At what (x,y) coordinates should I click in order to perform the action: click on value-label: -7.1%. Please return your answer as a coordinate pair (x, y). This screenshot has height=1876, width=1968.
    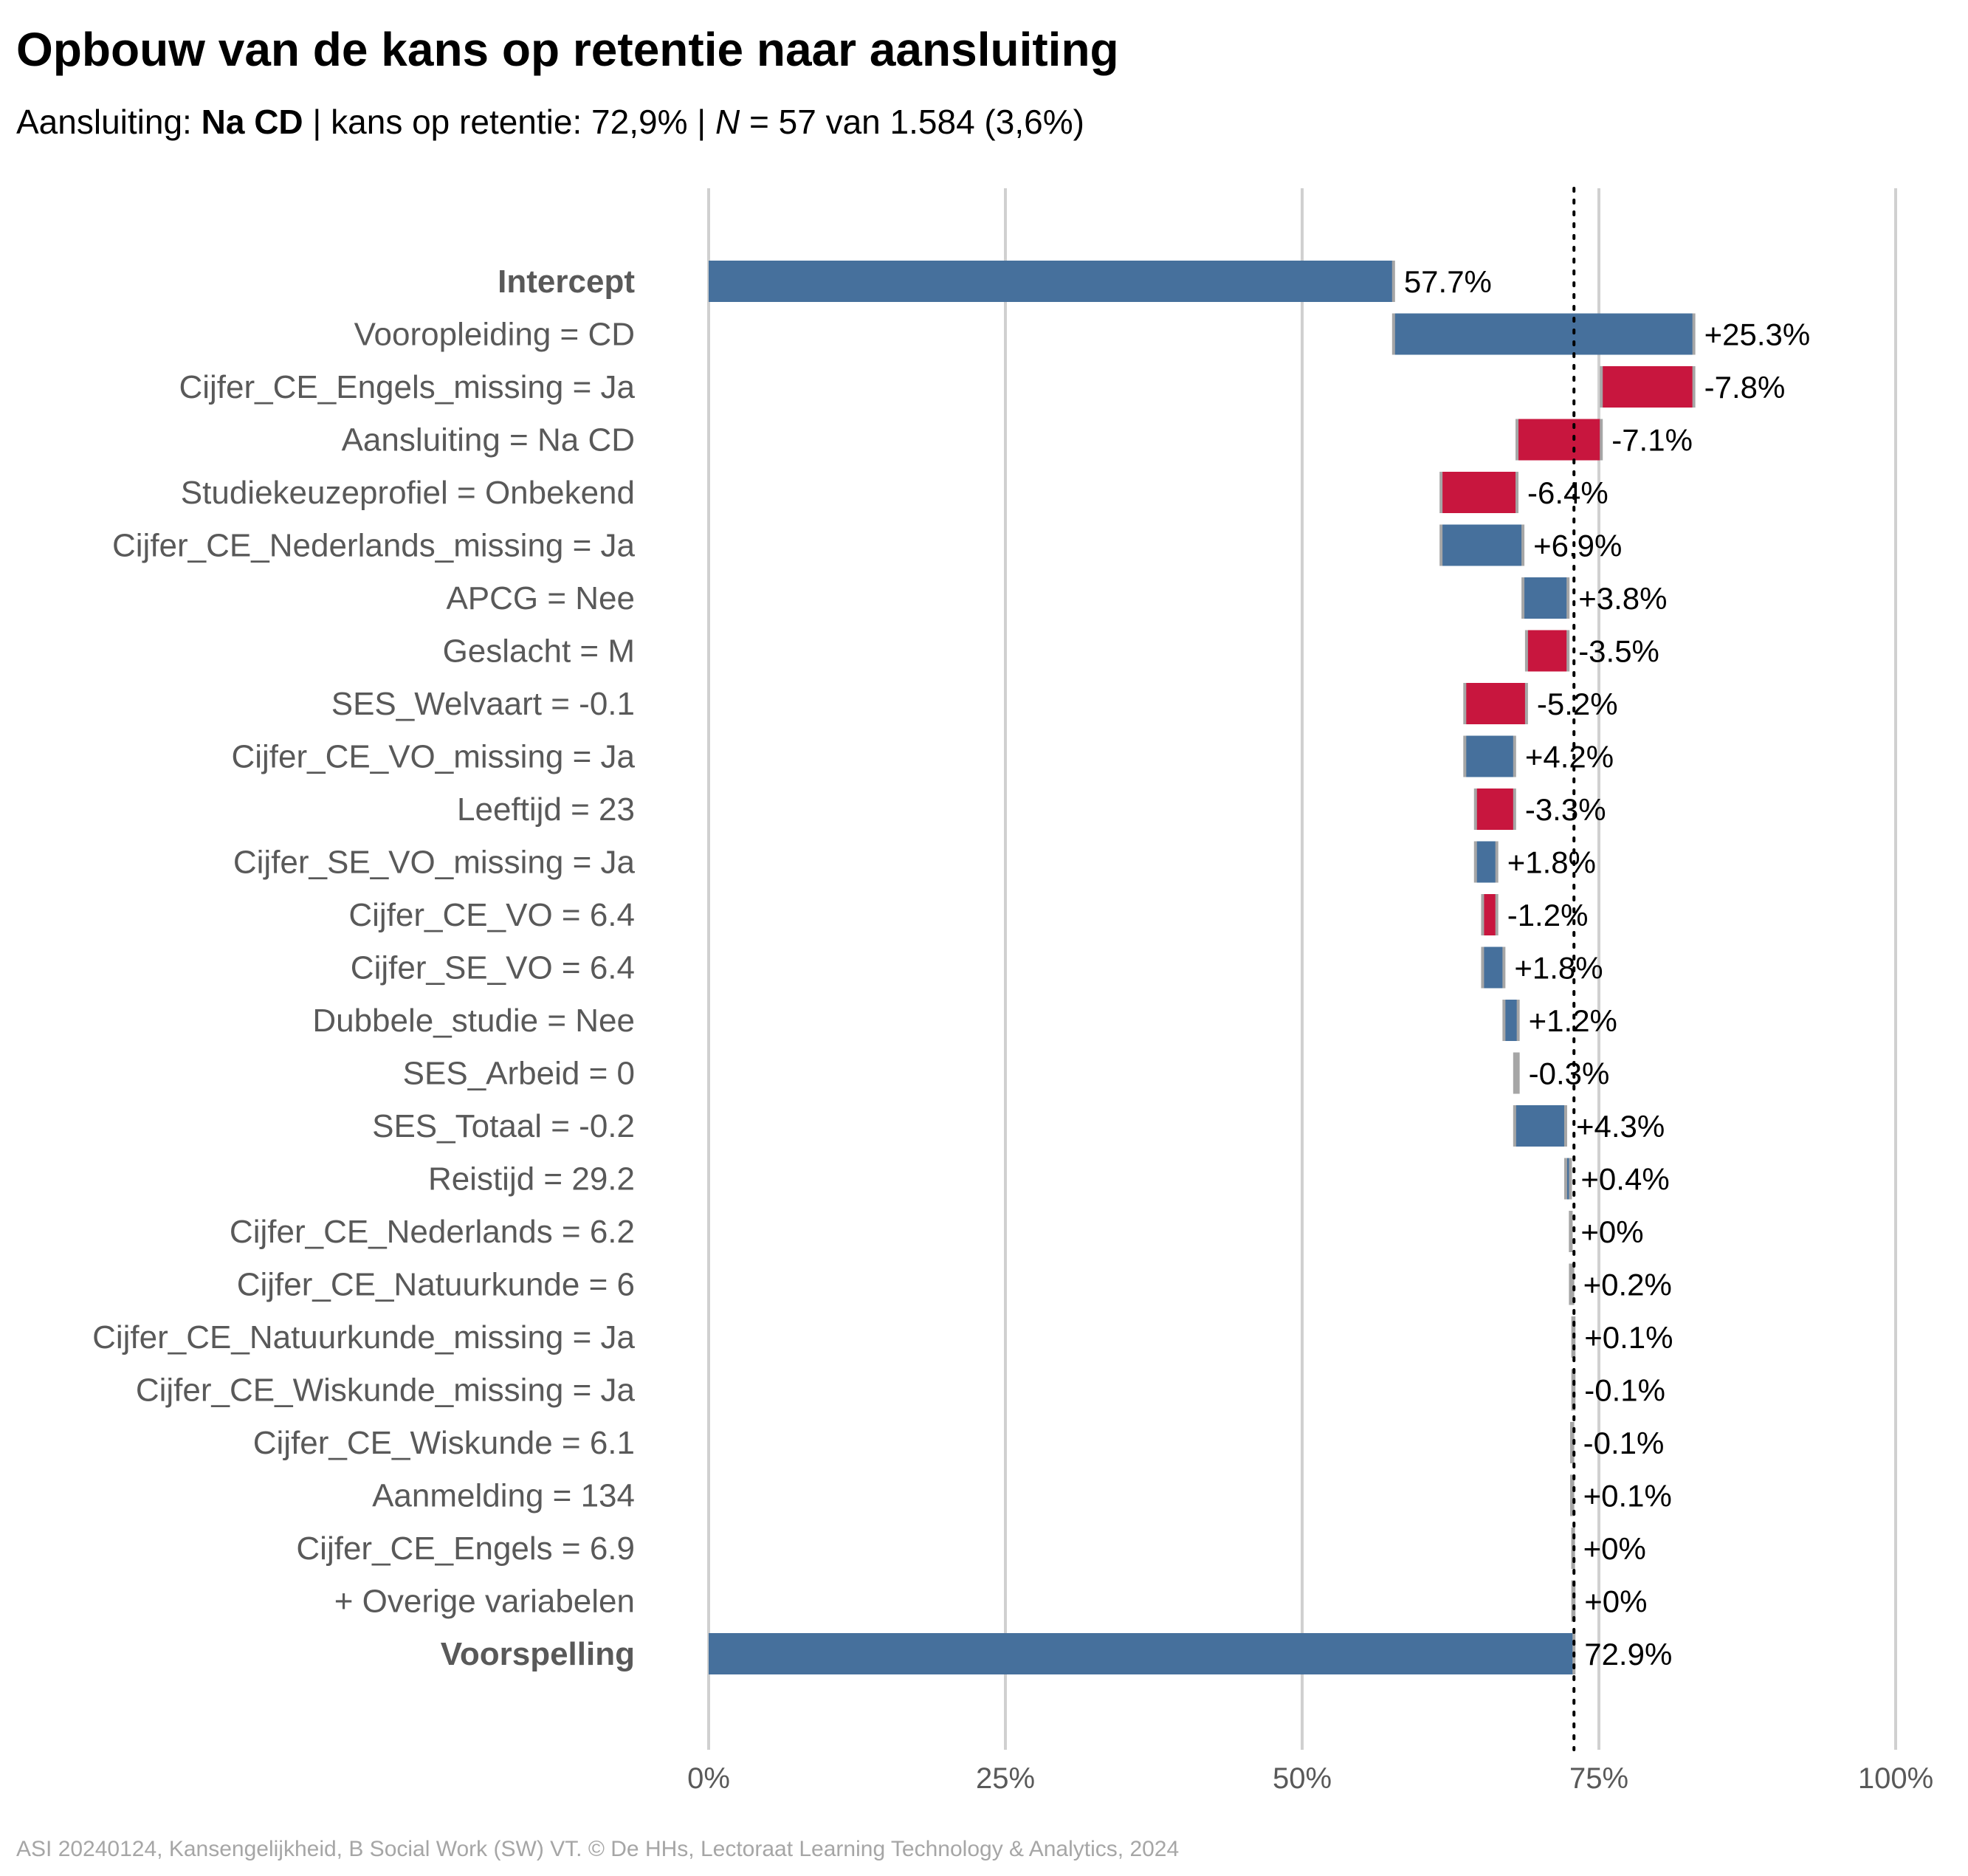
    Looking at the image, I should click on (1652, 440).